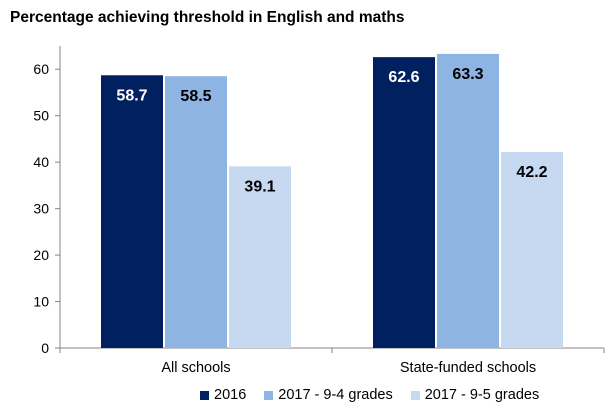 The image size is (616, 405). I want to click on data-label: 62.6, so click(403, 77).